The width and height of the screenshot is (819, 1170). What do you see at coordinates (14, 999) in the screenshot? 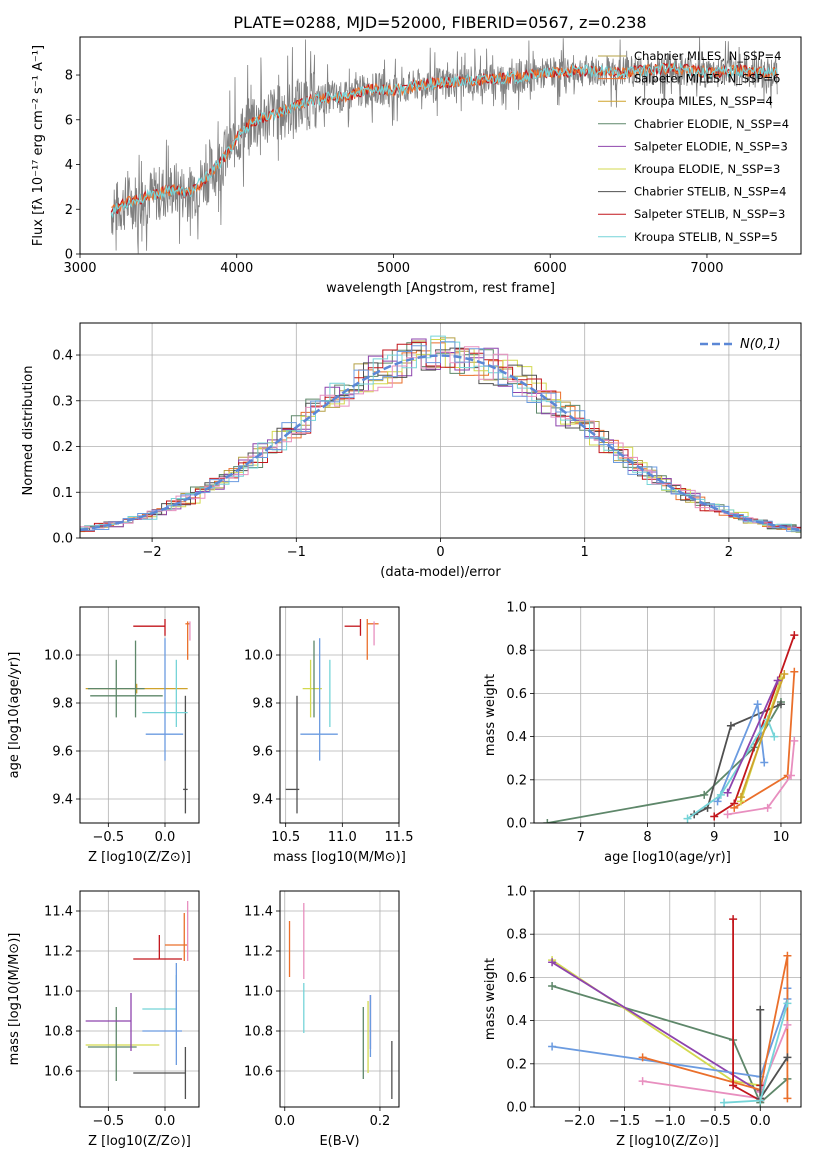
I see `y-axis-label: mass [log10(M/M⊙)]` at bounding box center [14, 999].